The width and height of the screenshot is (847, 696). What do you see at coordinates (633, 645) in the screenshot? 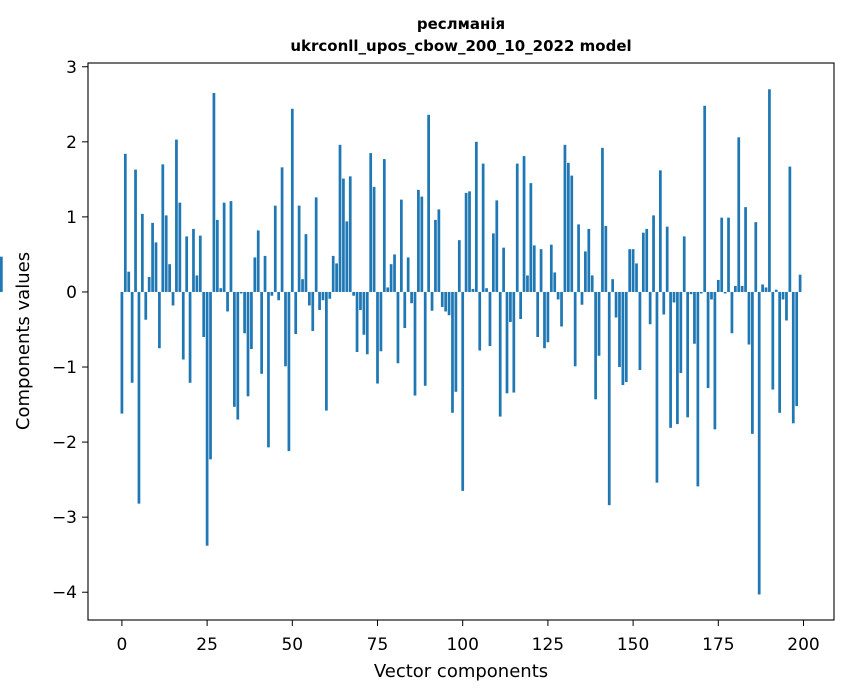
I see `x-tick-label: 150` at bounding box center [633, 645].